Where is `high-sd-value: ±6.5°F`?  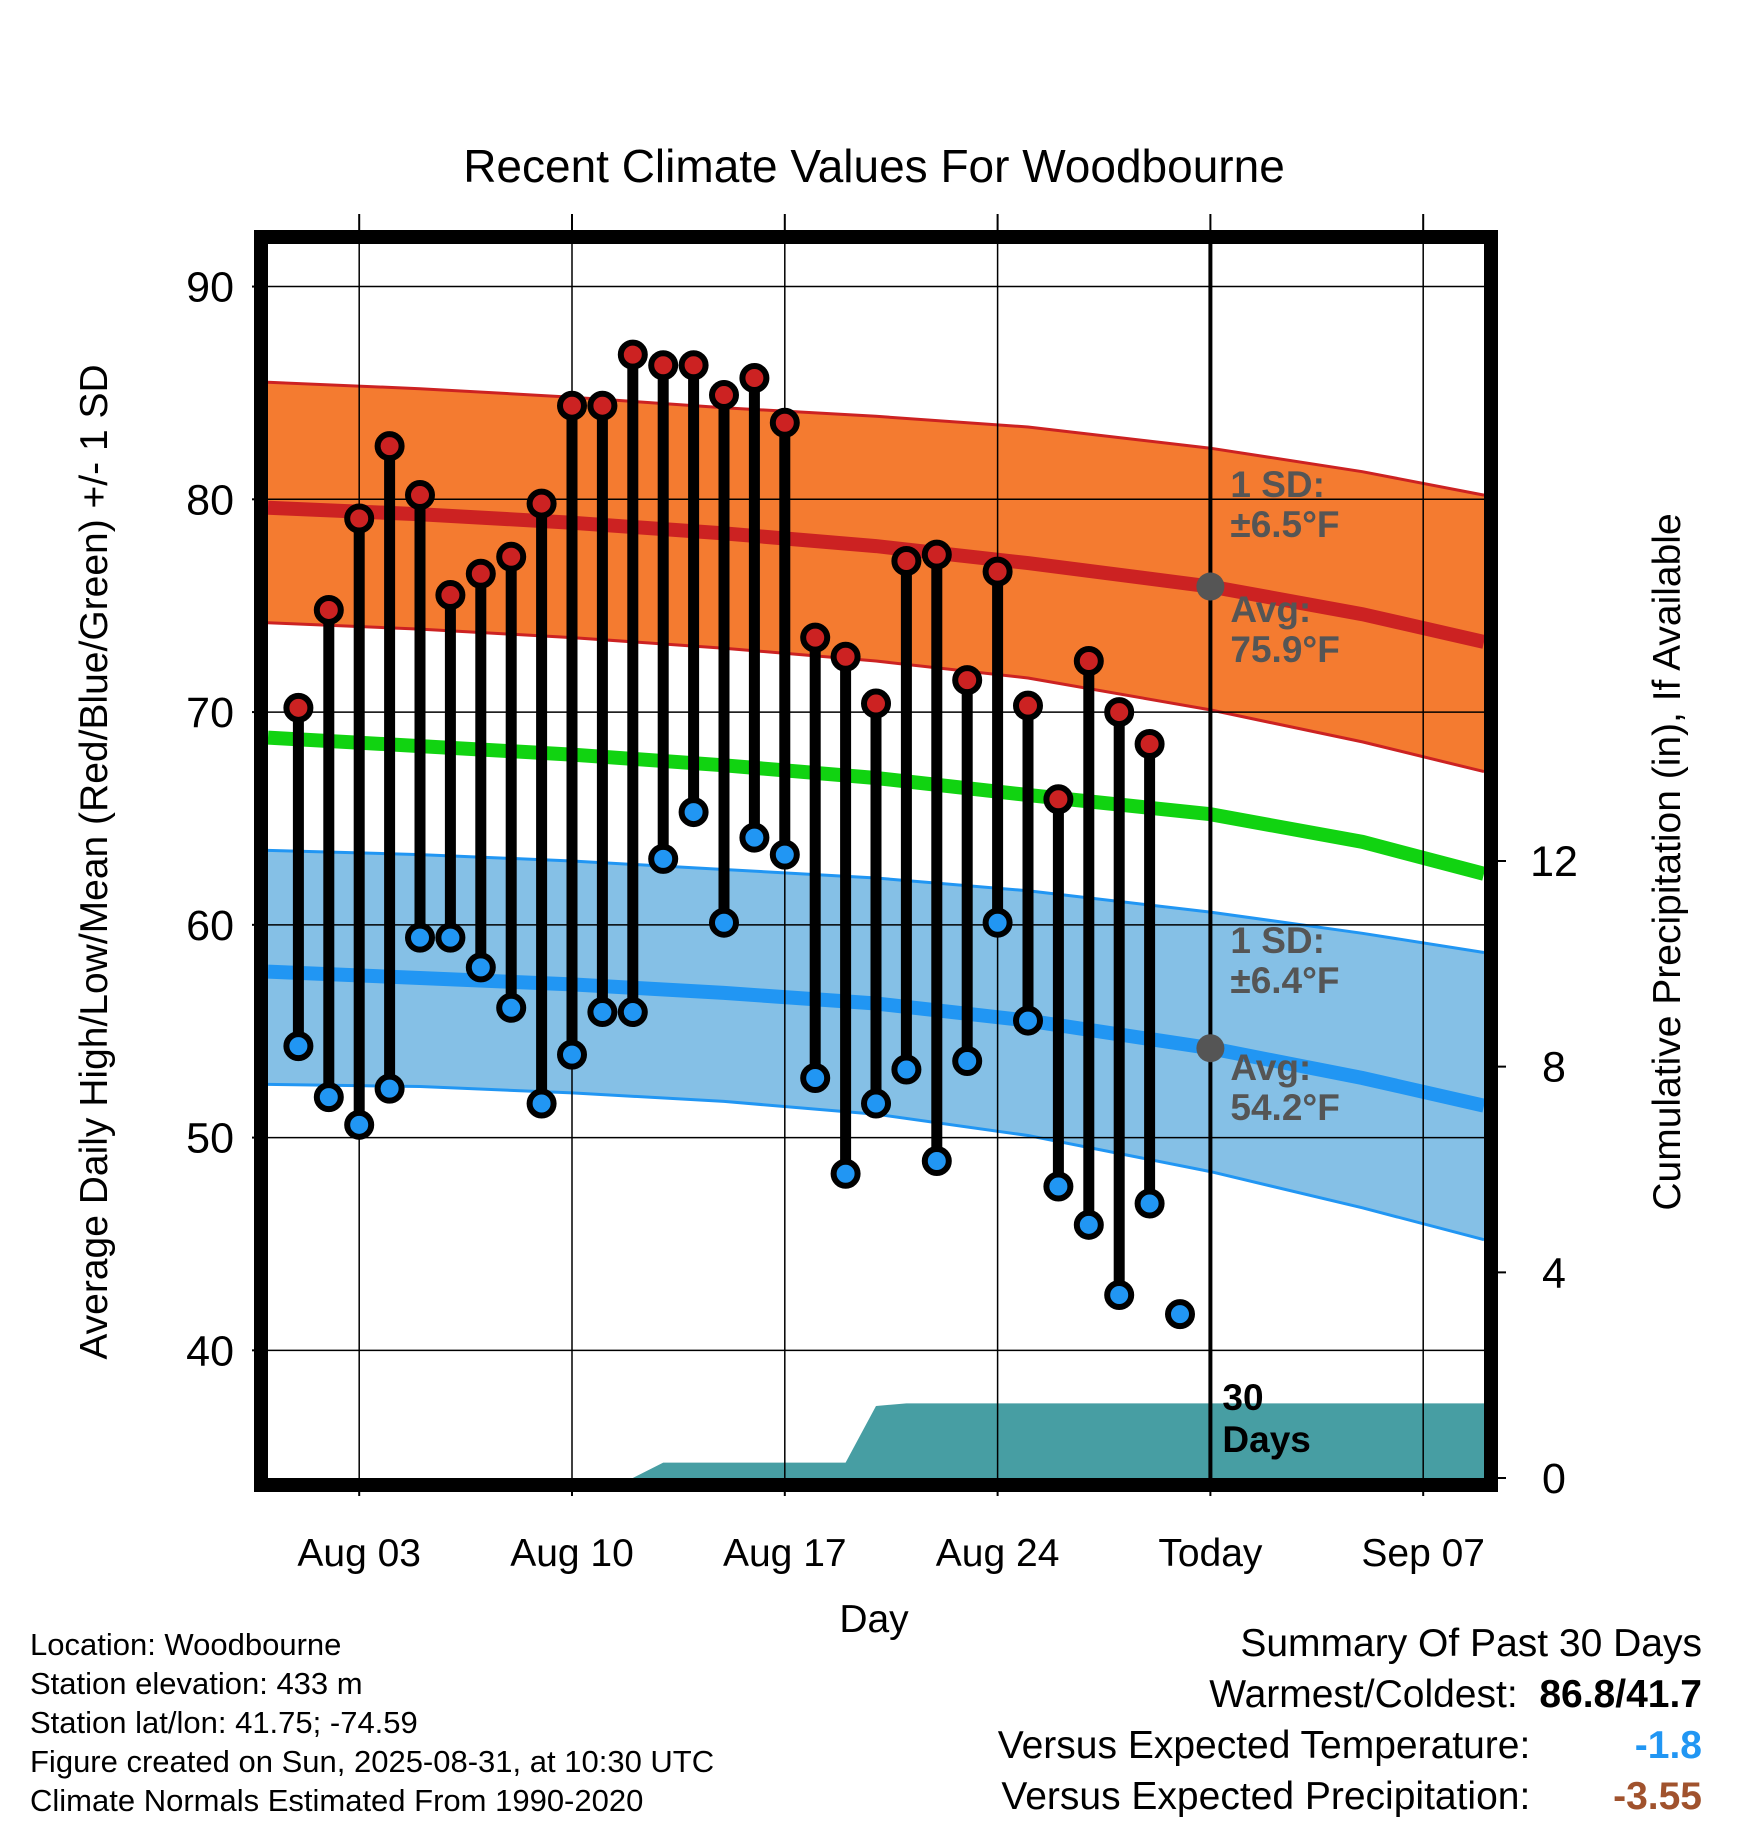 high-sd-value: ±6.5°F is located at coordinates (1284, 524).